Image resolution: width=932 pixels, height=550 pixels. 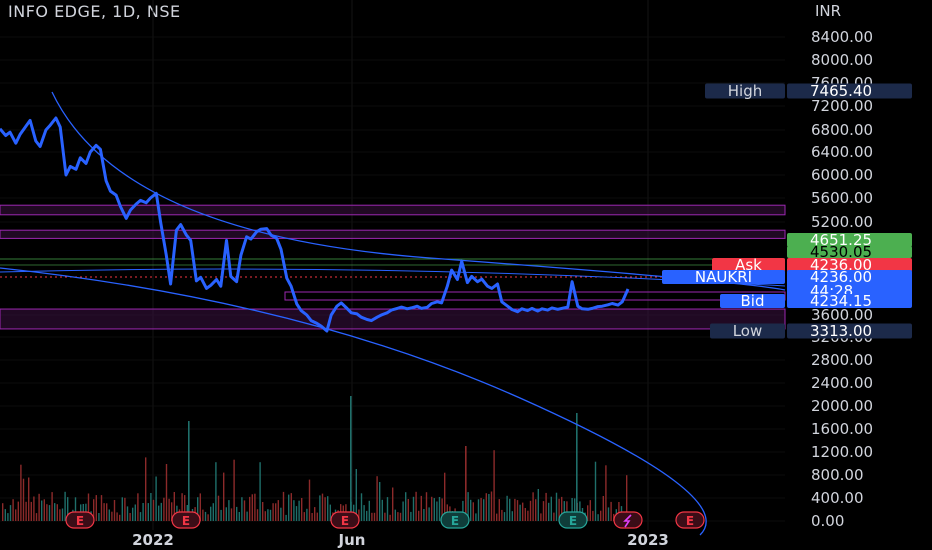 What do you see at coordinates (94, 11) in the screenshot?
I see `symbol-title: INFO EDGE, 1D, NSE` at bounding box center [94, 11].